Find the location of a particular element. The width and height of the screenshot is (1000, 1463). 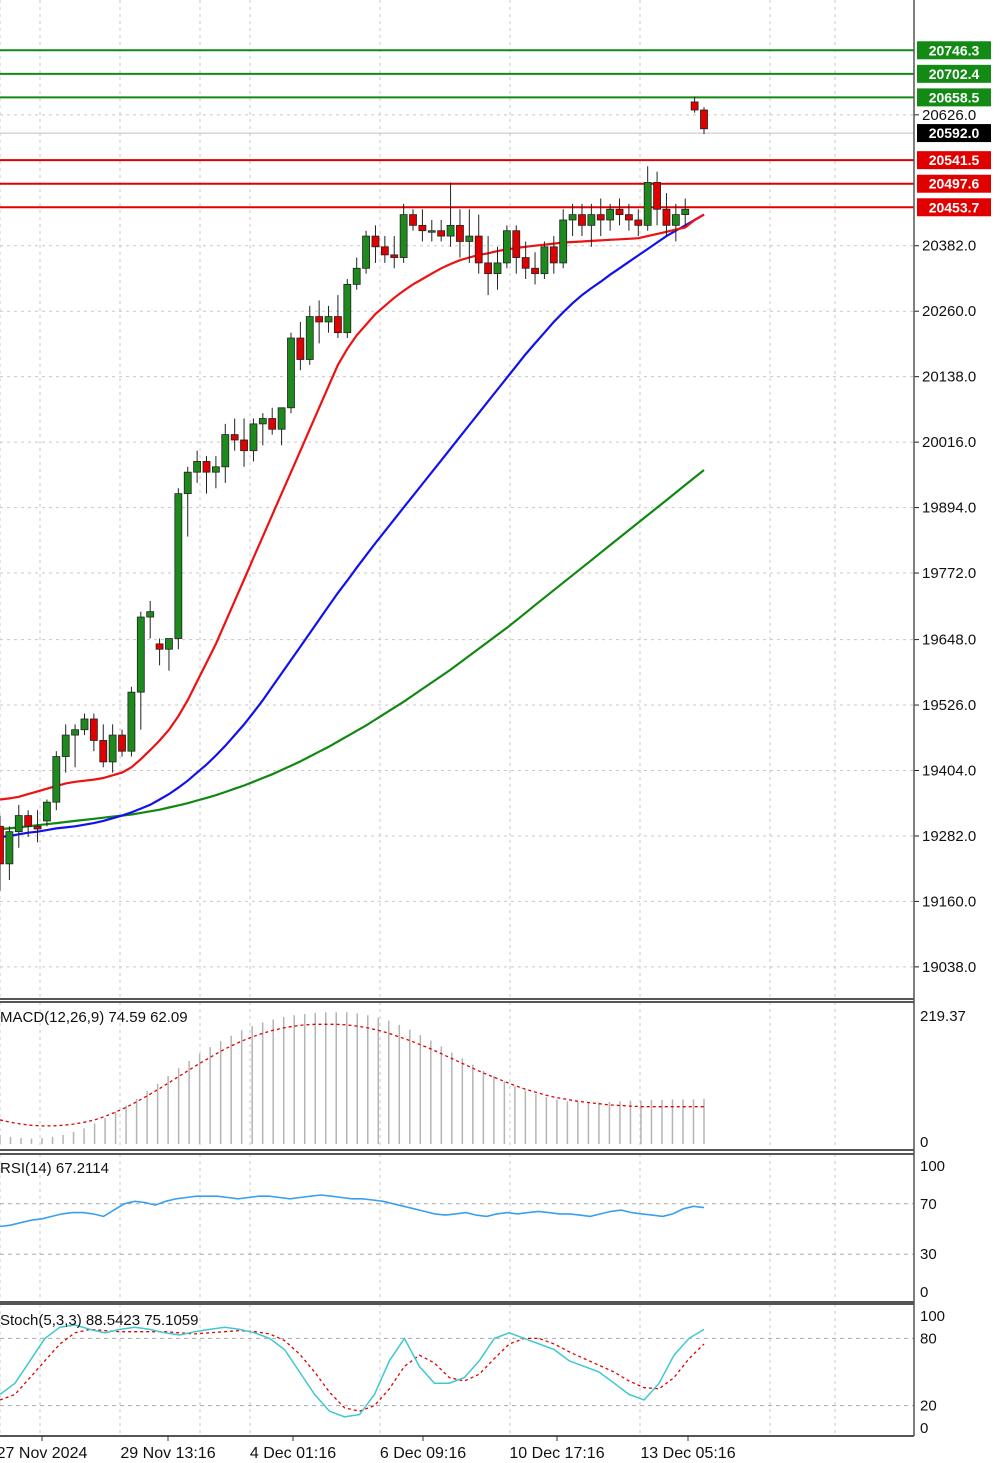

stoch-lines is located at coordinates (457, 1371).